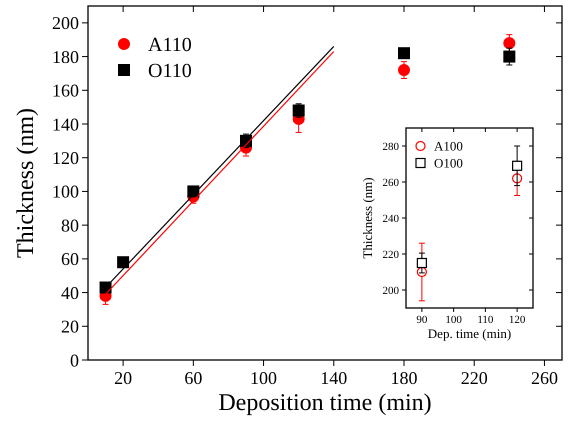 Image resolution: width=568 pixels, height=434 pixels. What do you see at coordinates (70, 225) in the screenshot?
I see `y-tick-label: 80` at bounding box center [70, 225].